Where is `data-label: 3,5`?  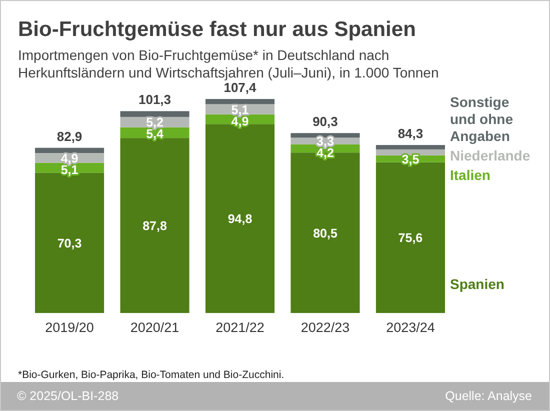
data-label: 3,5 is located at coordinates (411, 159).